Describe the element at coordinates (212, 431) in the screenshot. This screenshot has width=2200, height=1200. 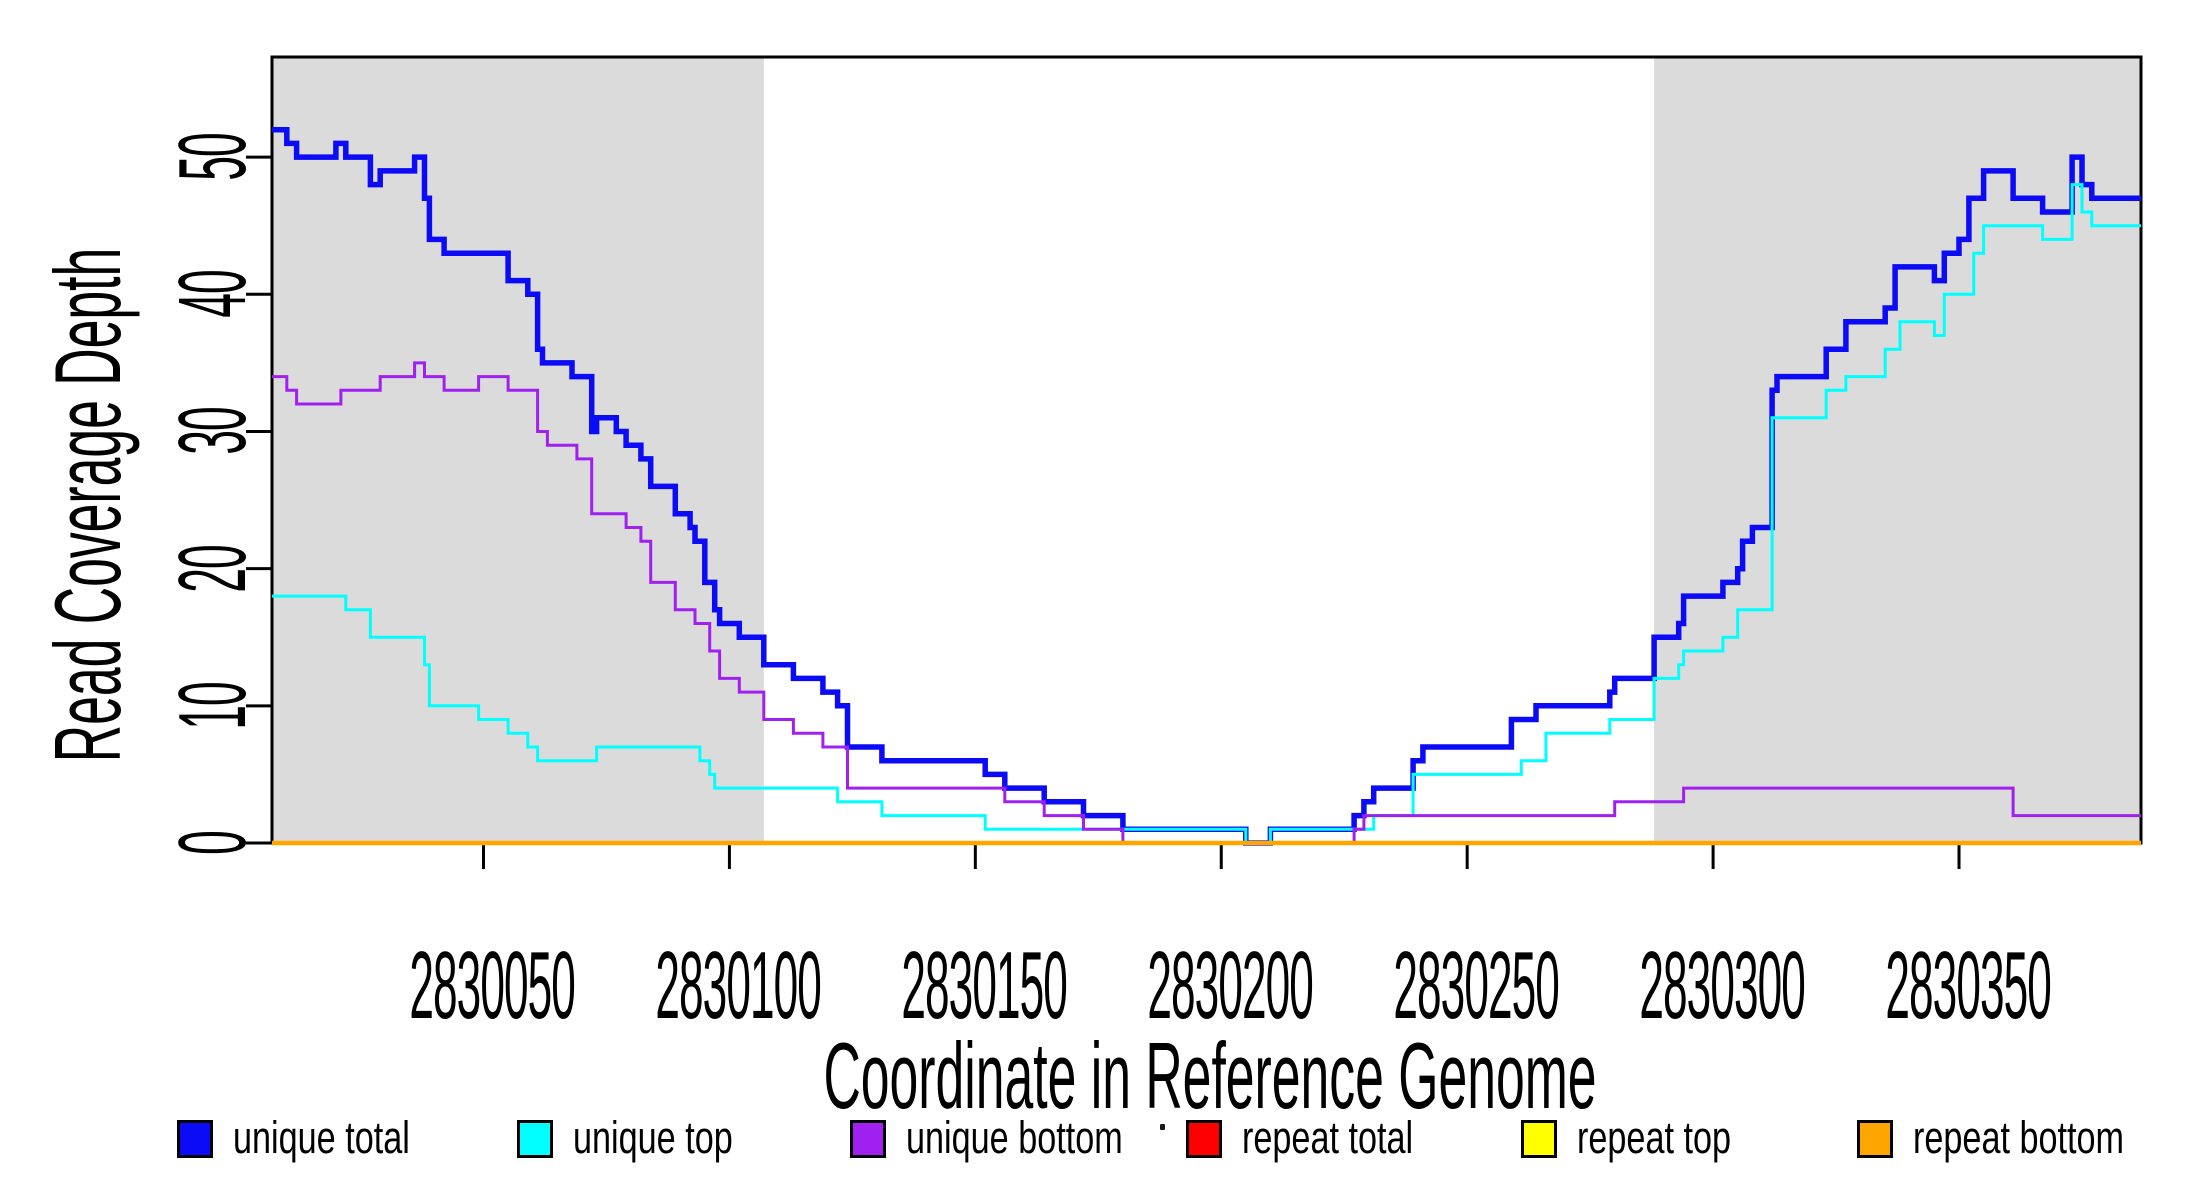
I see `y-tick-label: 30` at that location.